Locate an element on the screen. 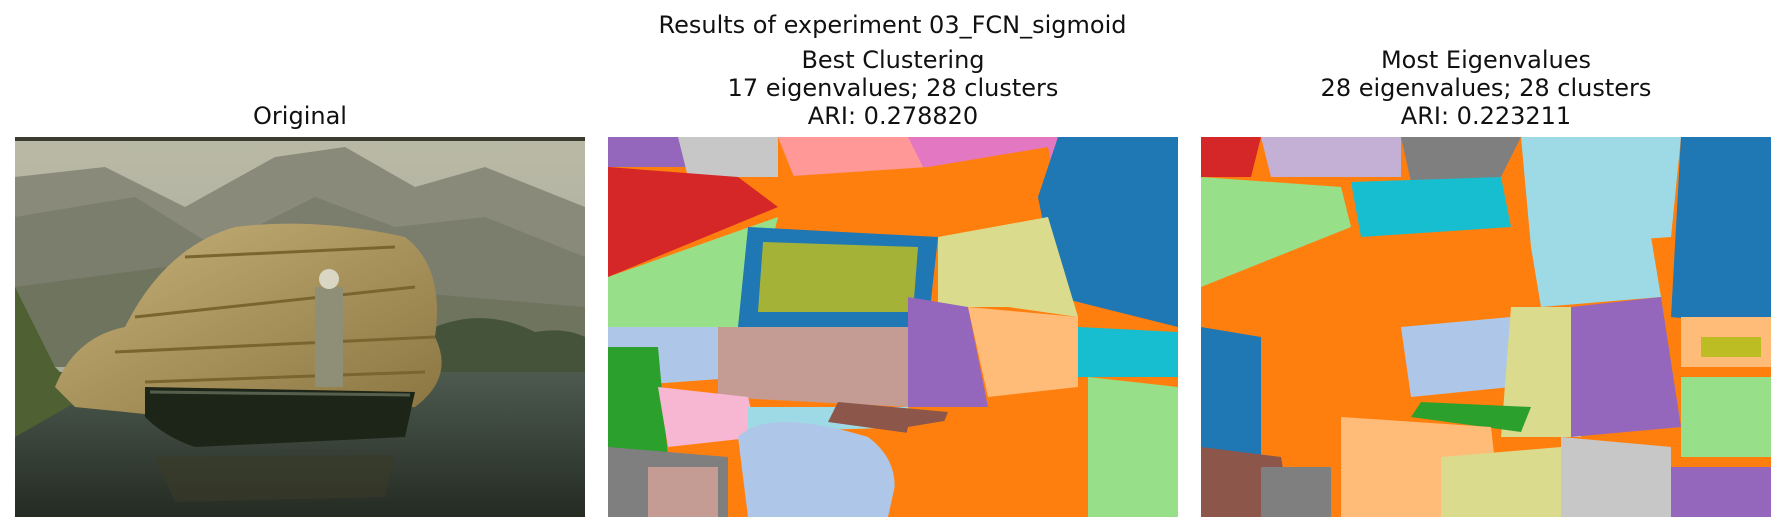 This screenshot has height=532, width=1785. title-line: Original is located at coordinates (300, 116).